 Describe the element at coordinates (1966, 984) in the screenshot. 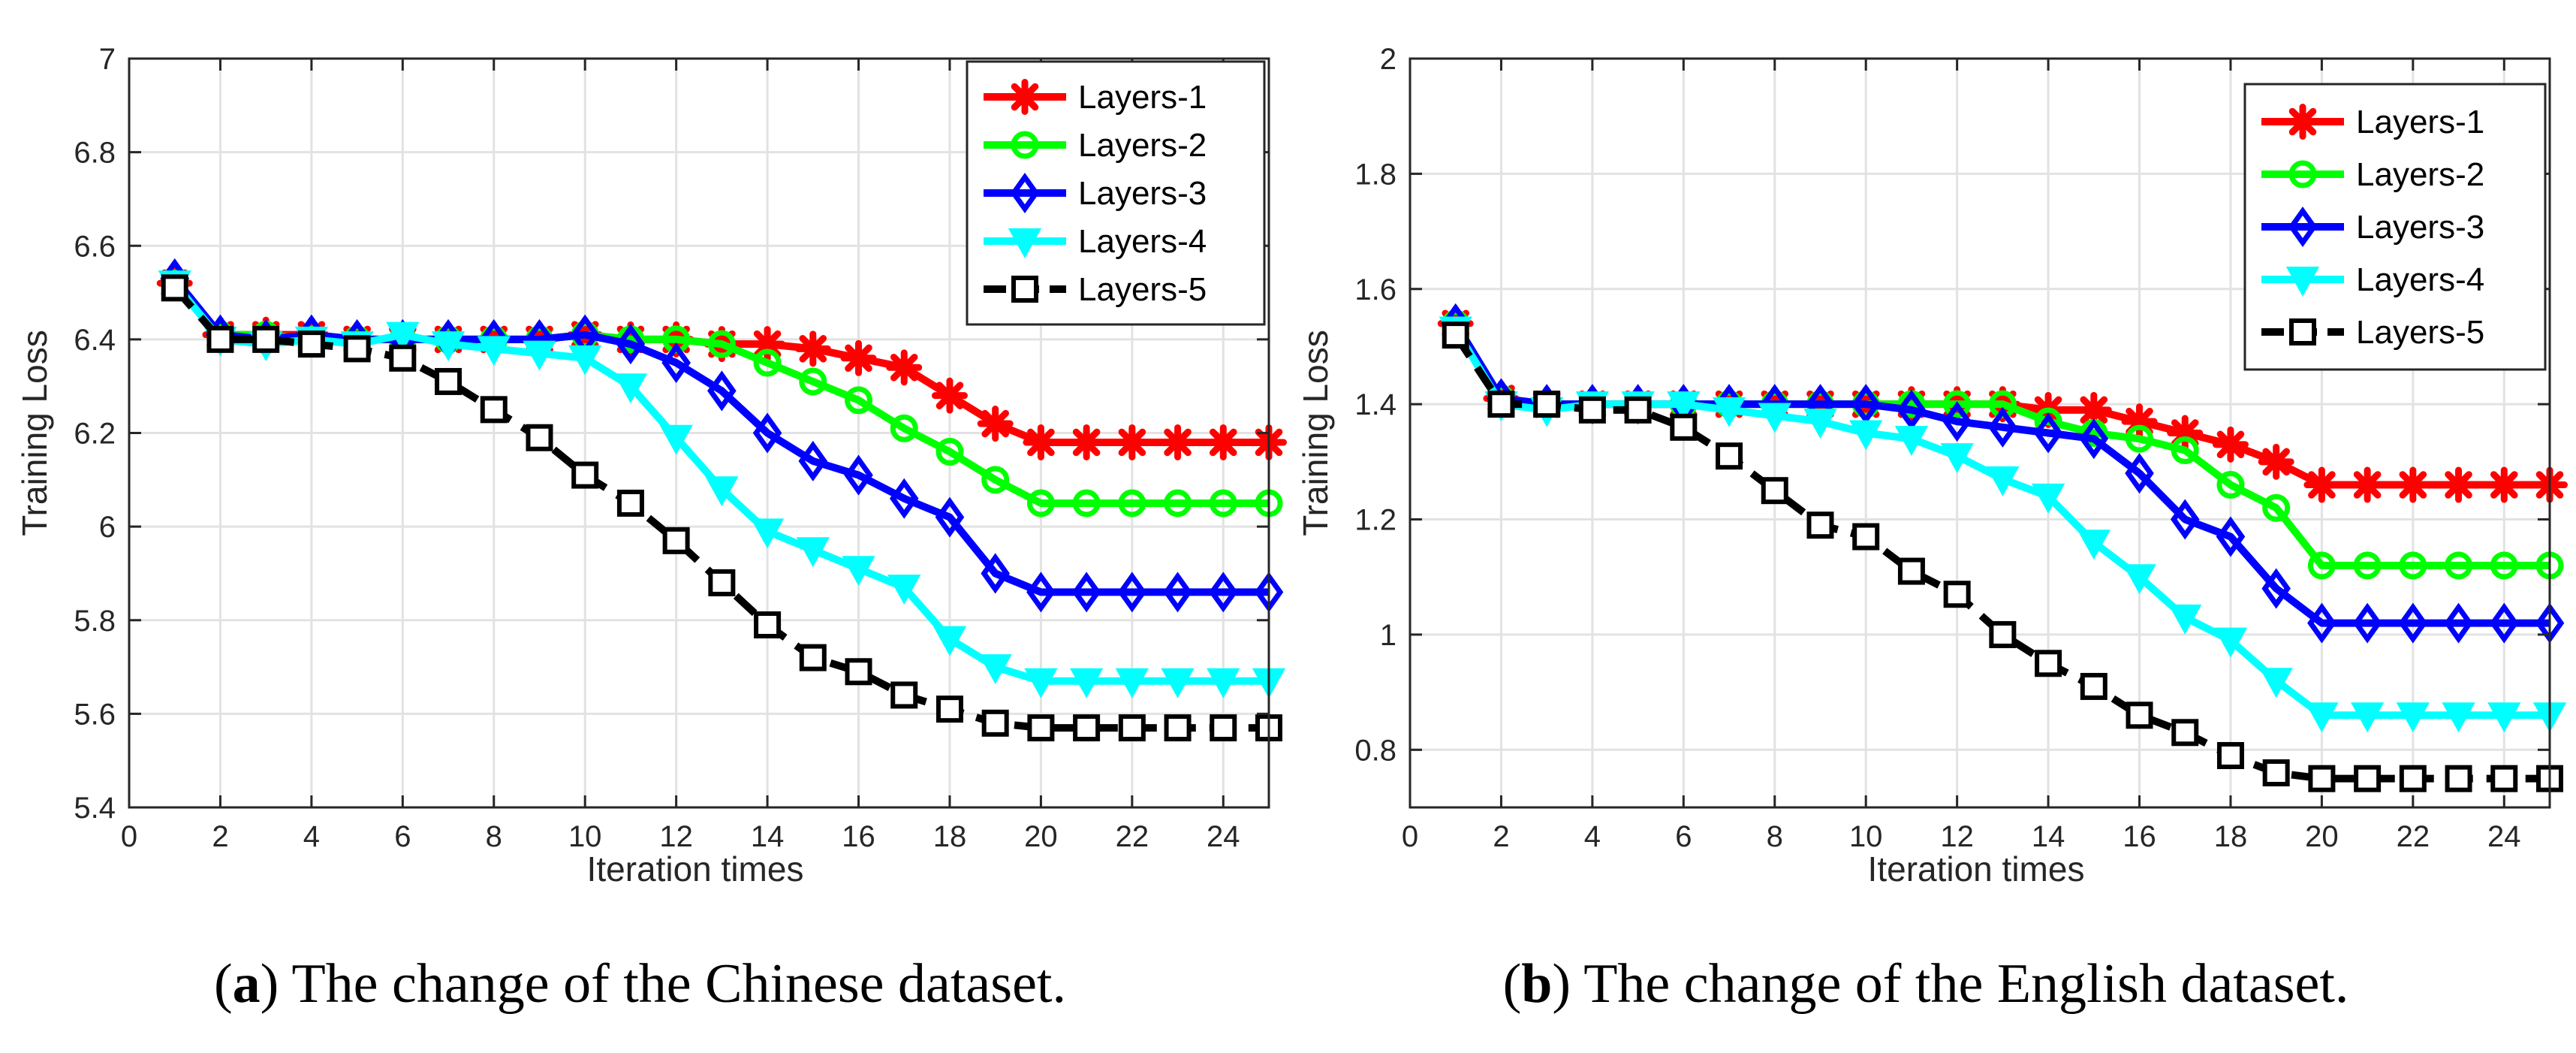

I see `caption-b-text: The change of the English dataset.` at that location.